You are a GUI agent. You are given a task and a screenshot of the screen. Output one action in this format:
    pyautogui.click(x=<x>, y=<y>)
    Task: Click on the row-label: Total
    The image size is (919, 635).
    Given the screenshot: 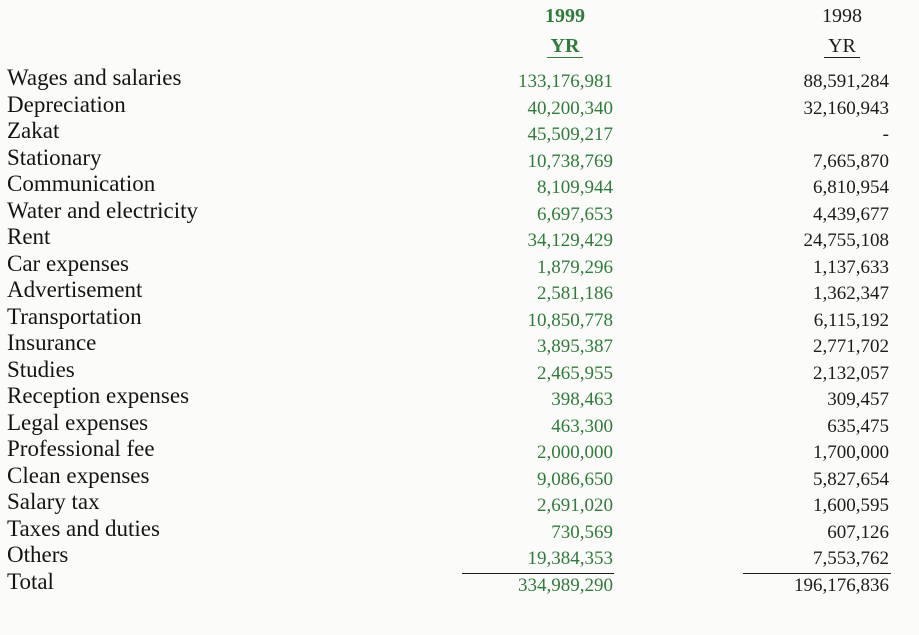 What is the action you would take?
    pyautogui.click(x=30, y=581)
    